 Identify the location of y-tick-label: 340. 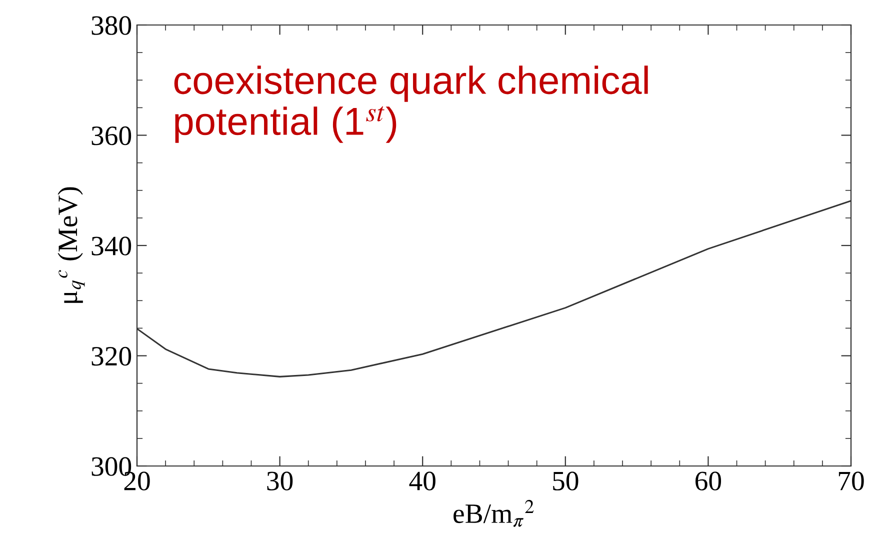
(112, 246).